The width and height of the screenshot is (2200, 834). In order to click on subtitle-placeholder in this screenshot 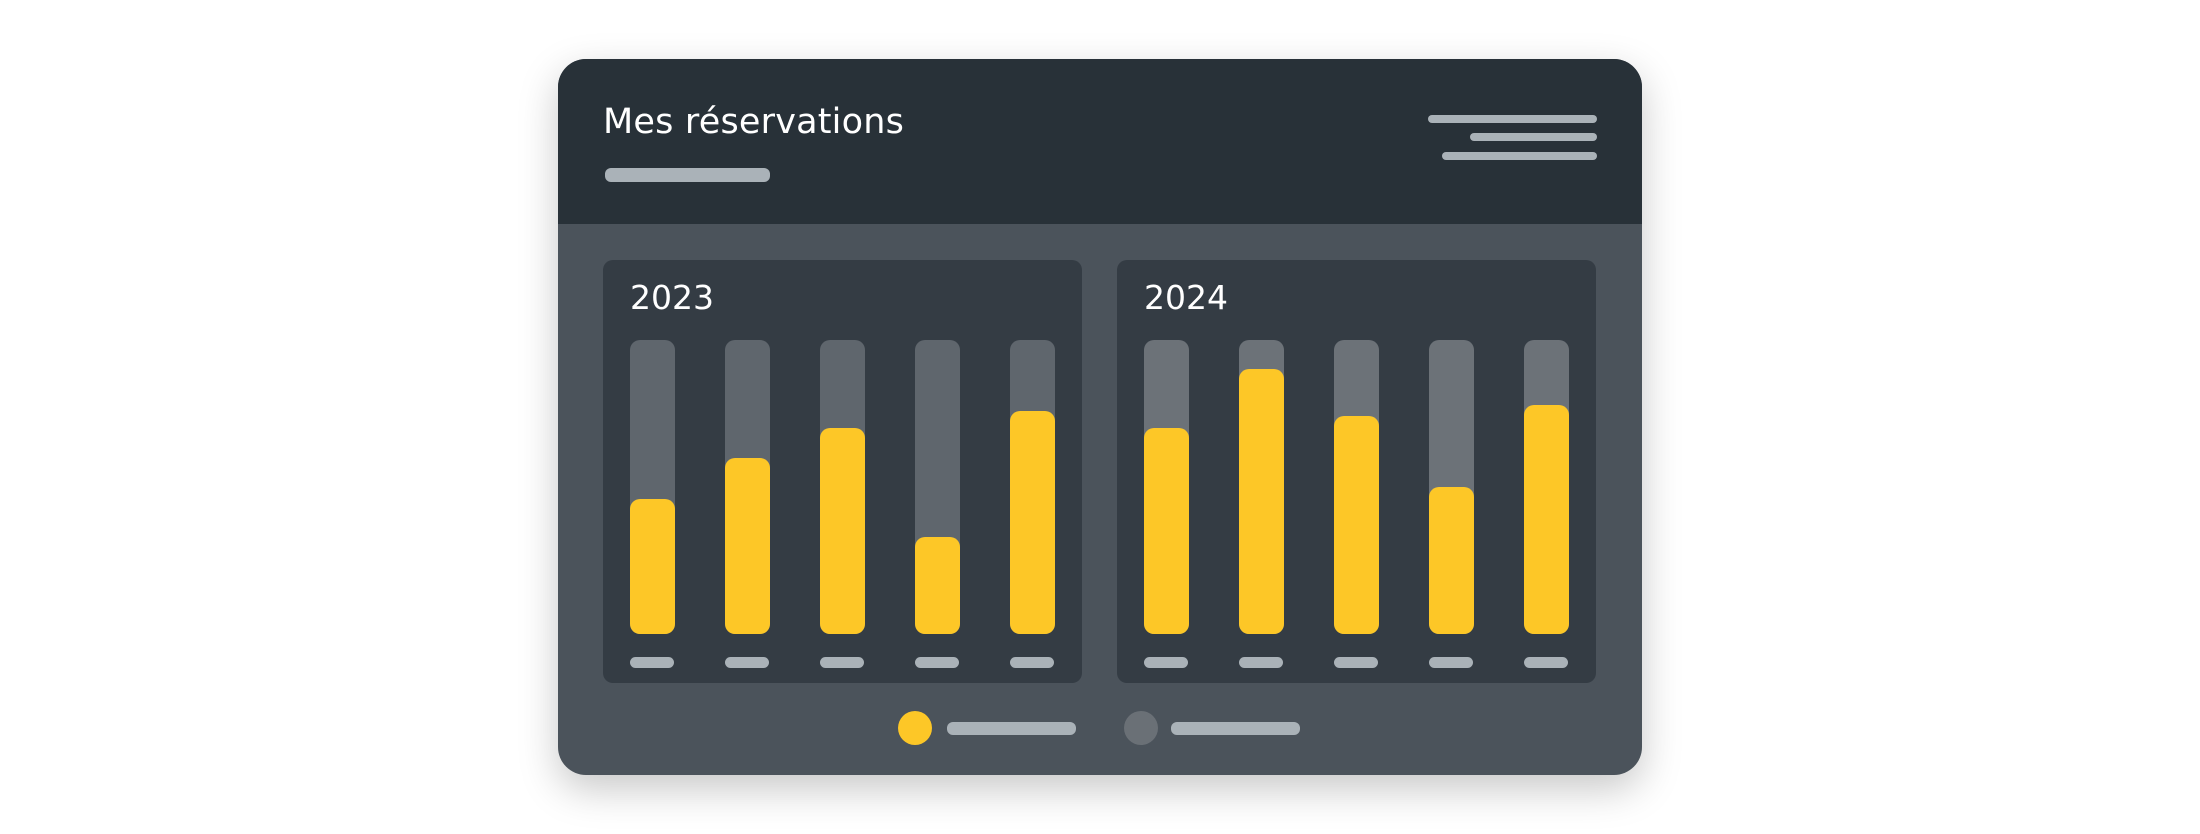, I will do `click(687, 175)`.